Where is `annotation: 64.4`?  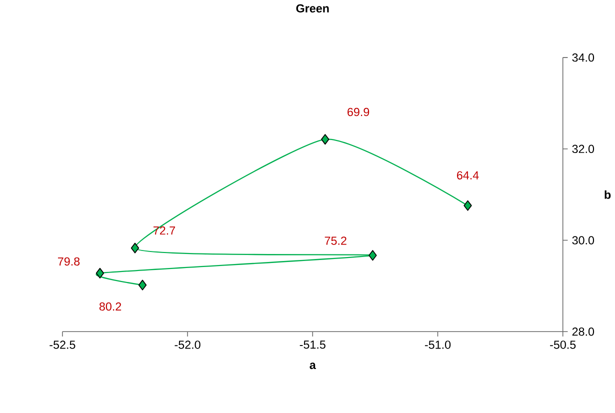 annotation: 64.4 is located at coordinates (468, 175).